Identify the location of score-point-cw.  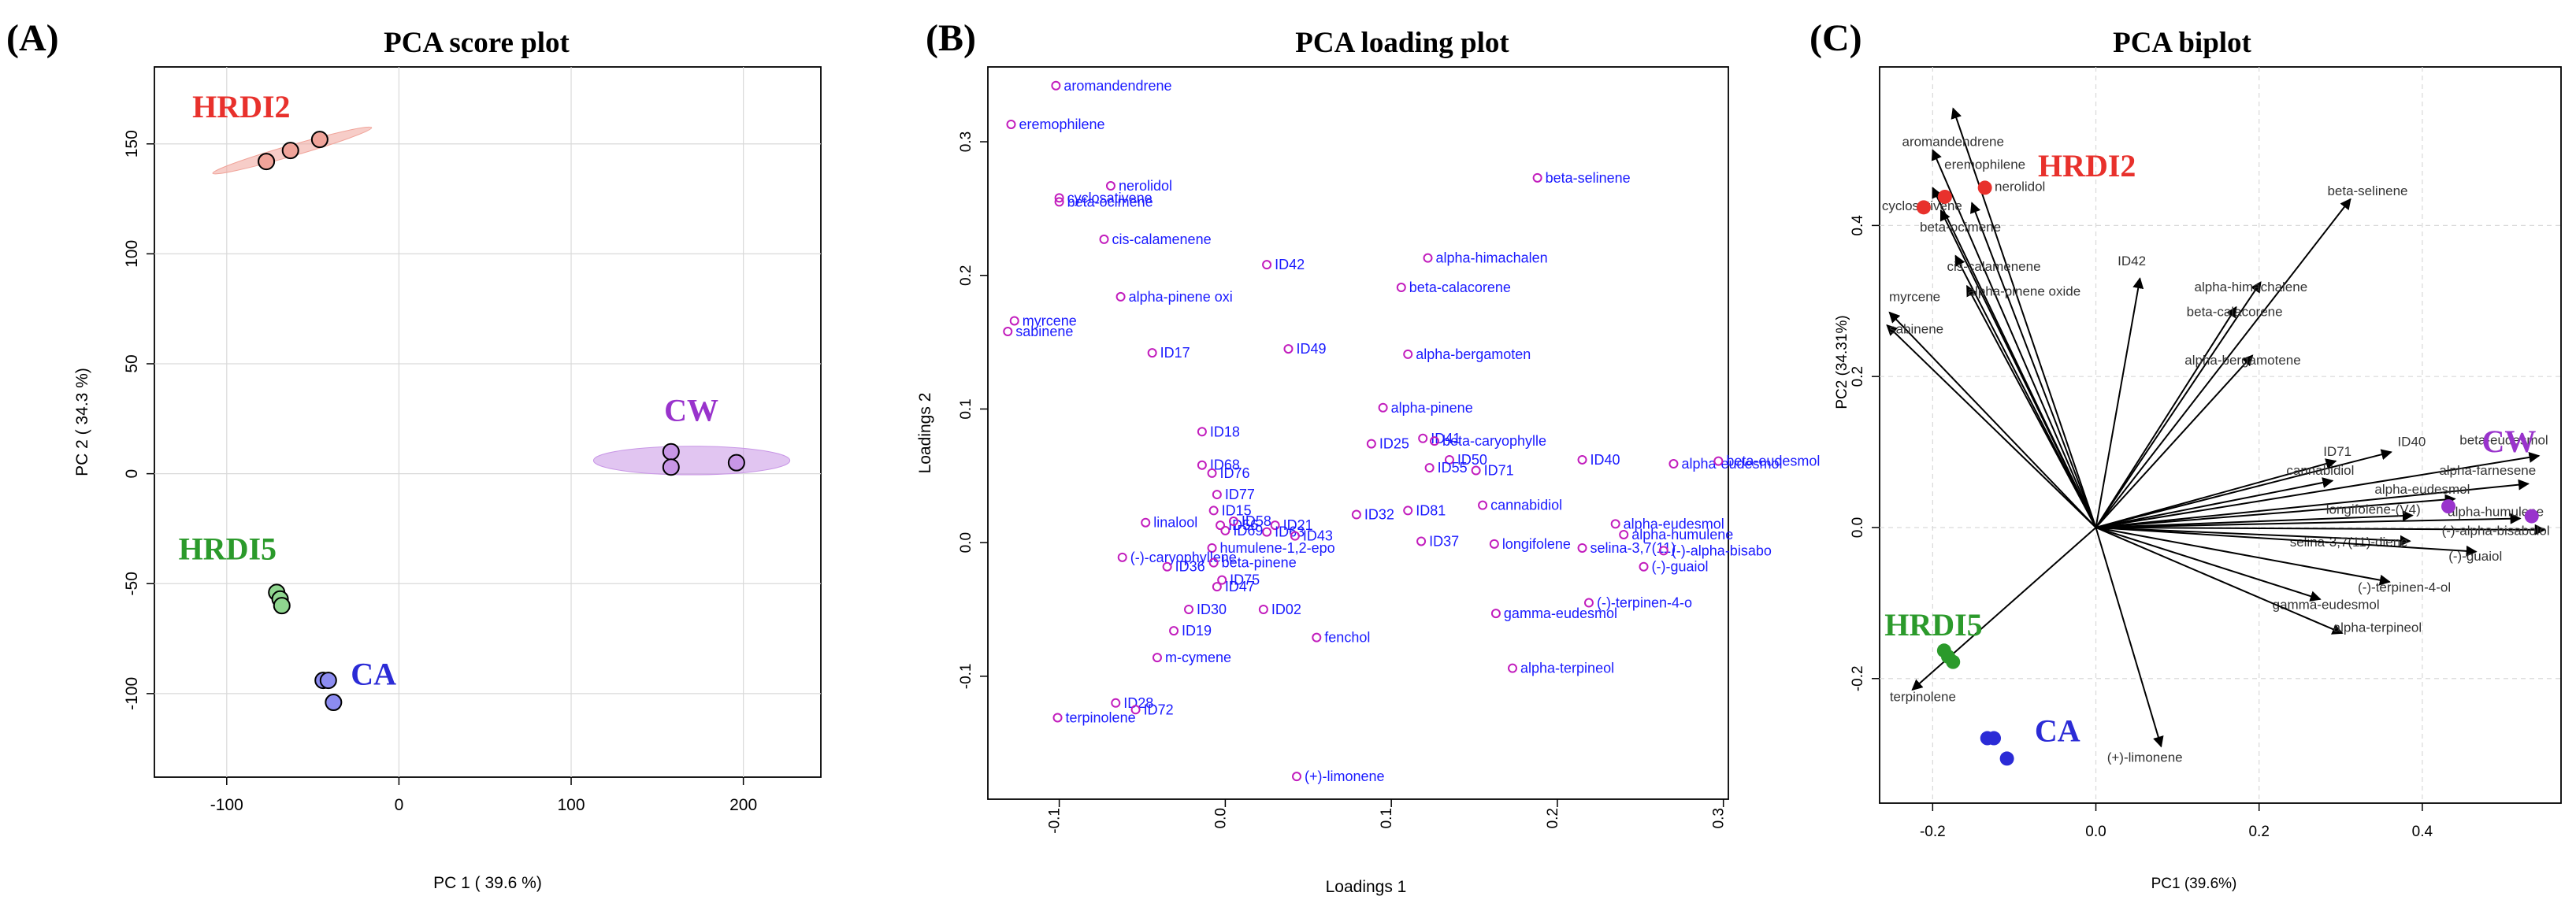
(671, 467).